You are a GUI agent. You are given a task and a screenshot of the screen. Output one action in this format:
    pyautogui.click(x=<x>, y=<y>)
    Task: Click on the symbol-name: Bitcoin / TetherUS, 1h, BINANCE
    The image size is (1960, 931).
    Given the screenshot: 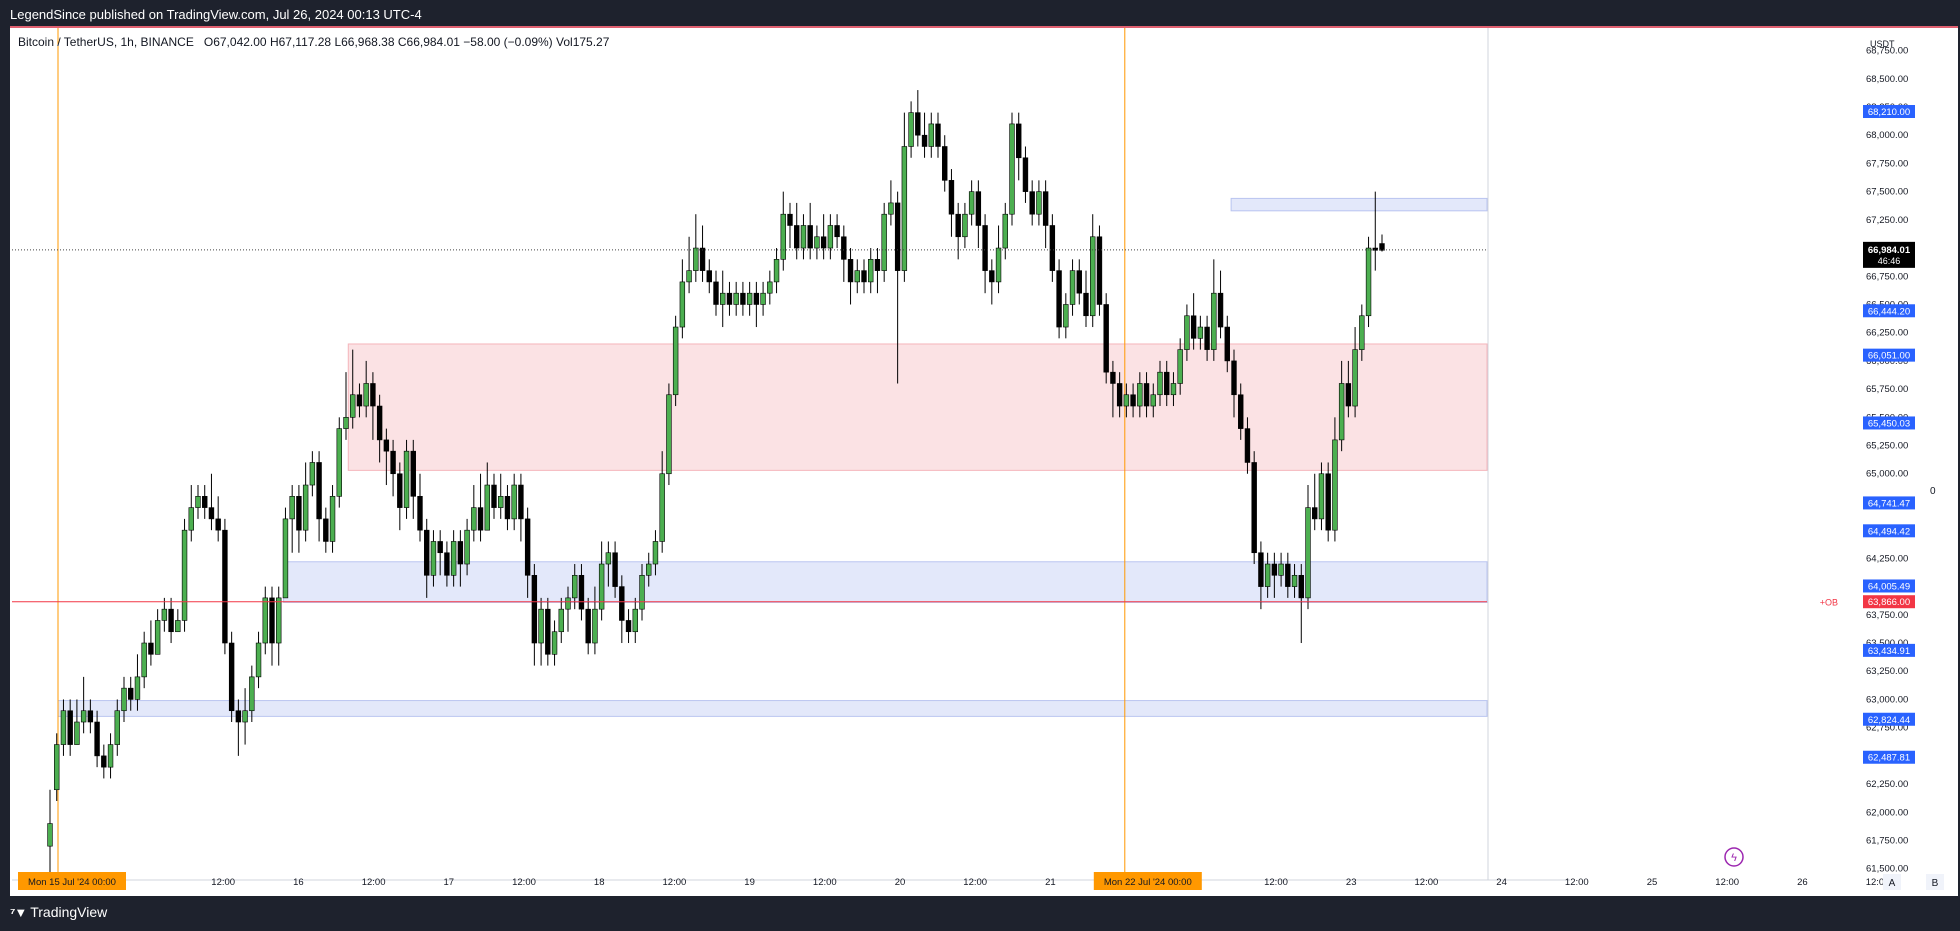 What is the action you would take?
    pyautogui.click(x=106, y=42)
    